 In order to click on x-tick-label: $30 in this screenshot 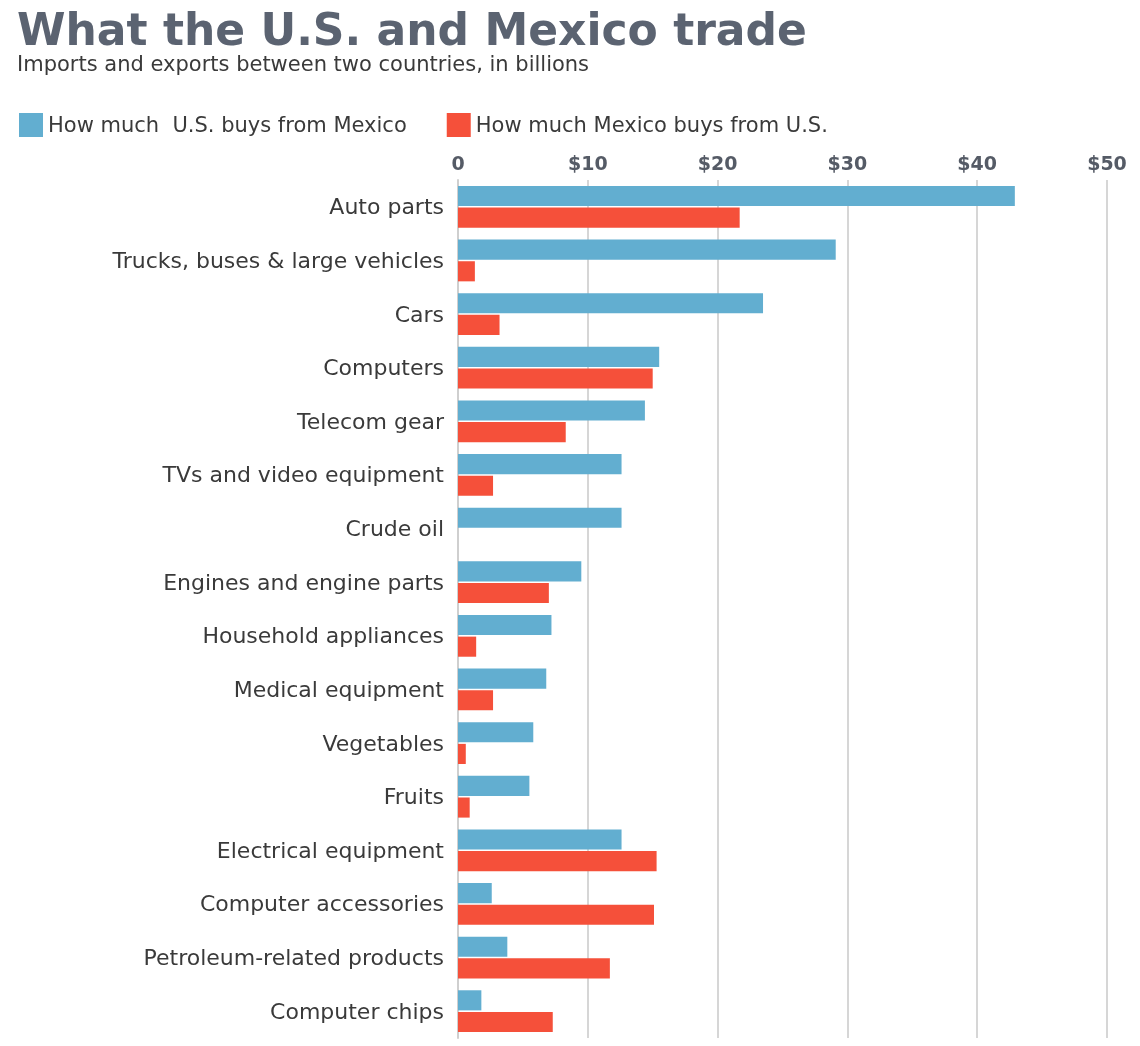, I will do `click(847, 162)`.